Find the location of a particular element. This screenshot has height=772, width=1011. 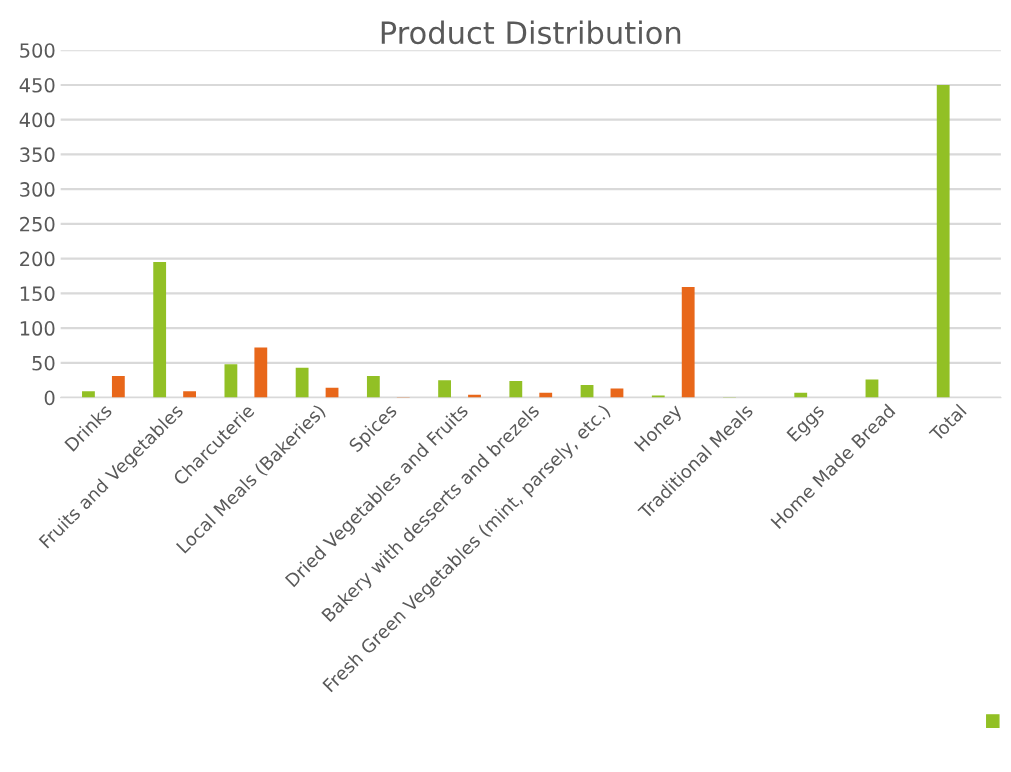

y-tick-label: 500 is located at coordinates (37, 50).